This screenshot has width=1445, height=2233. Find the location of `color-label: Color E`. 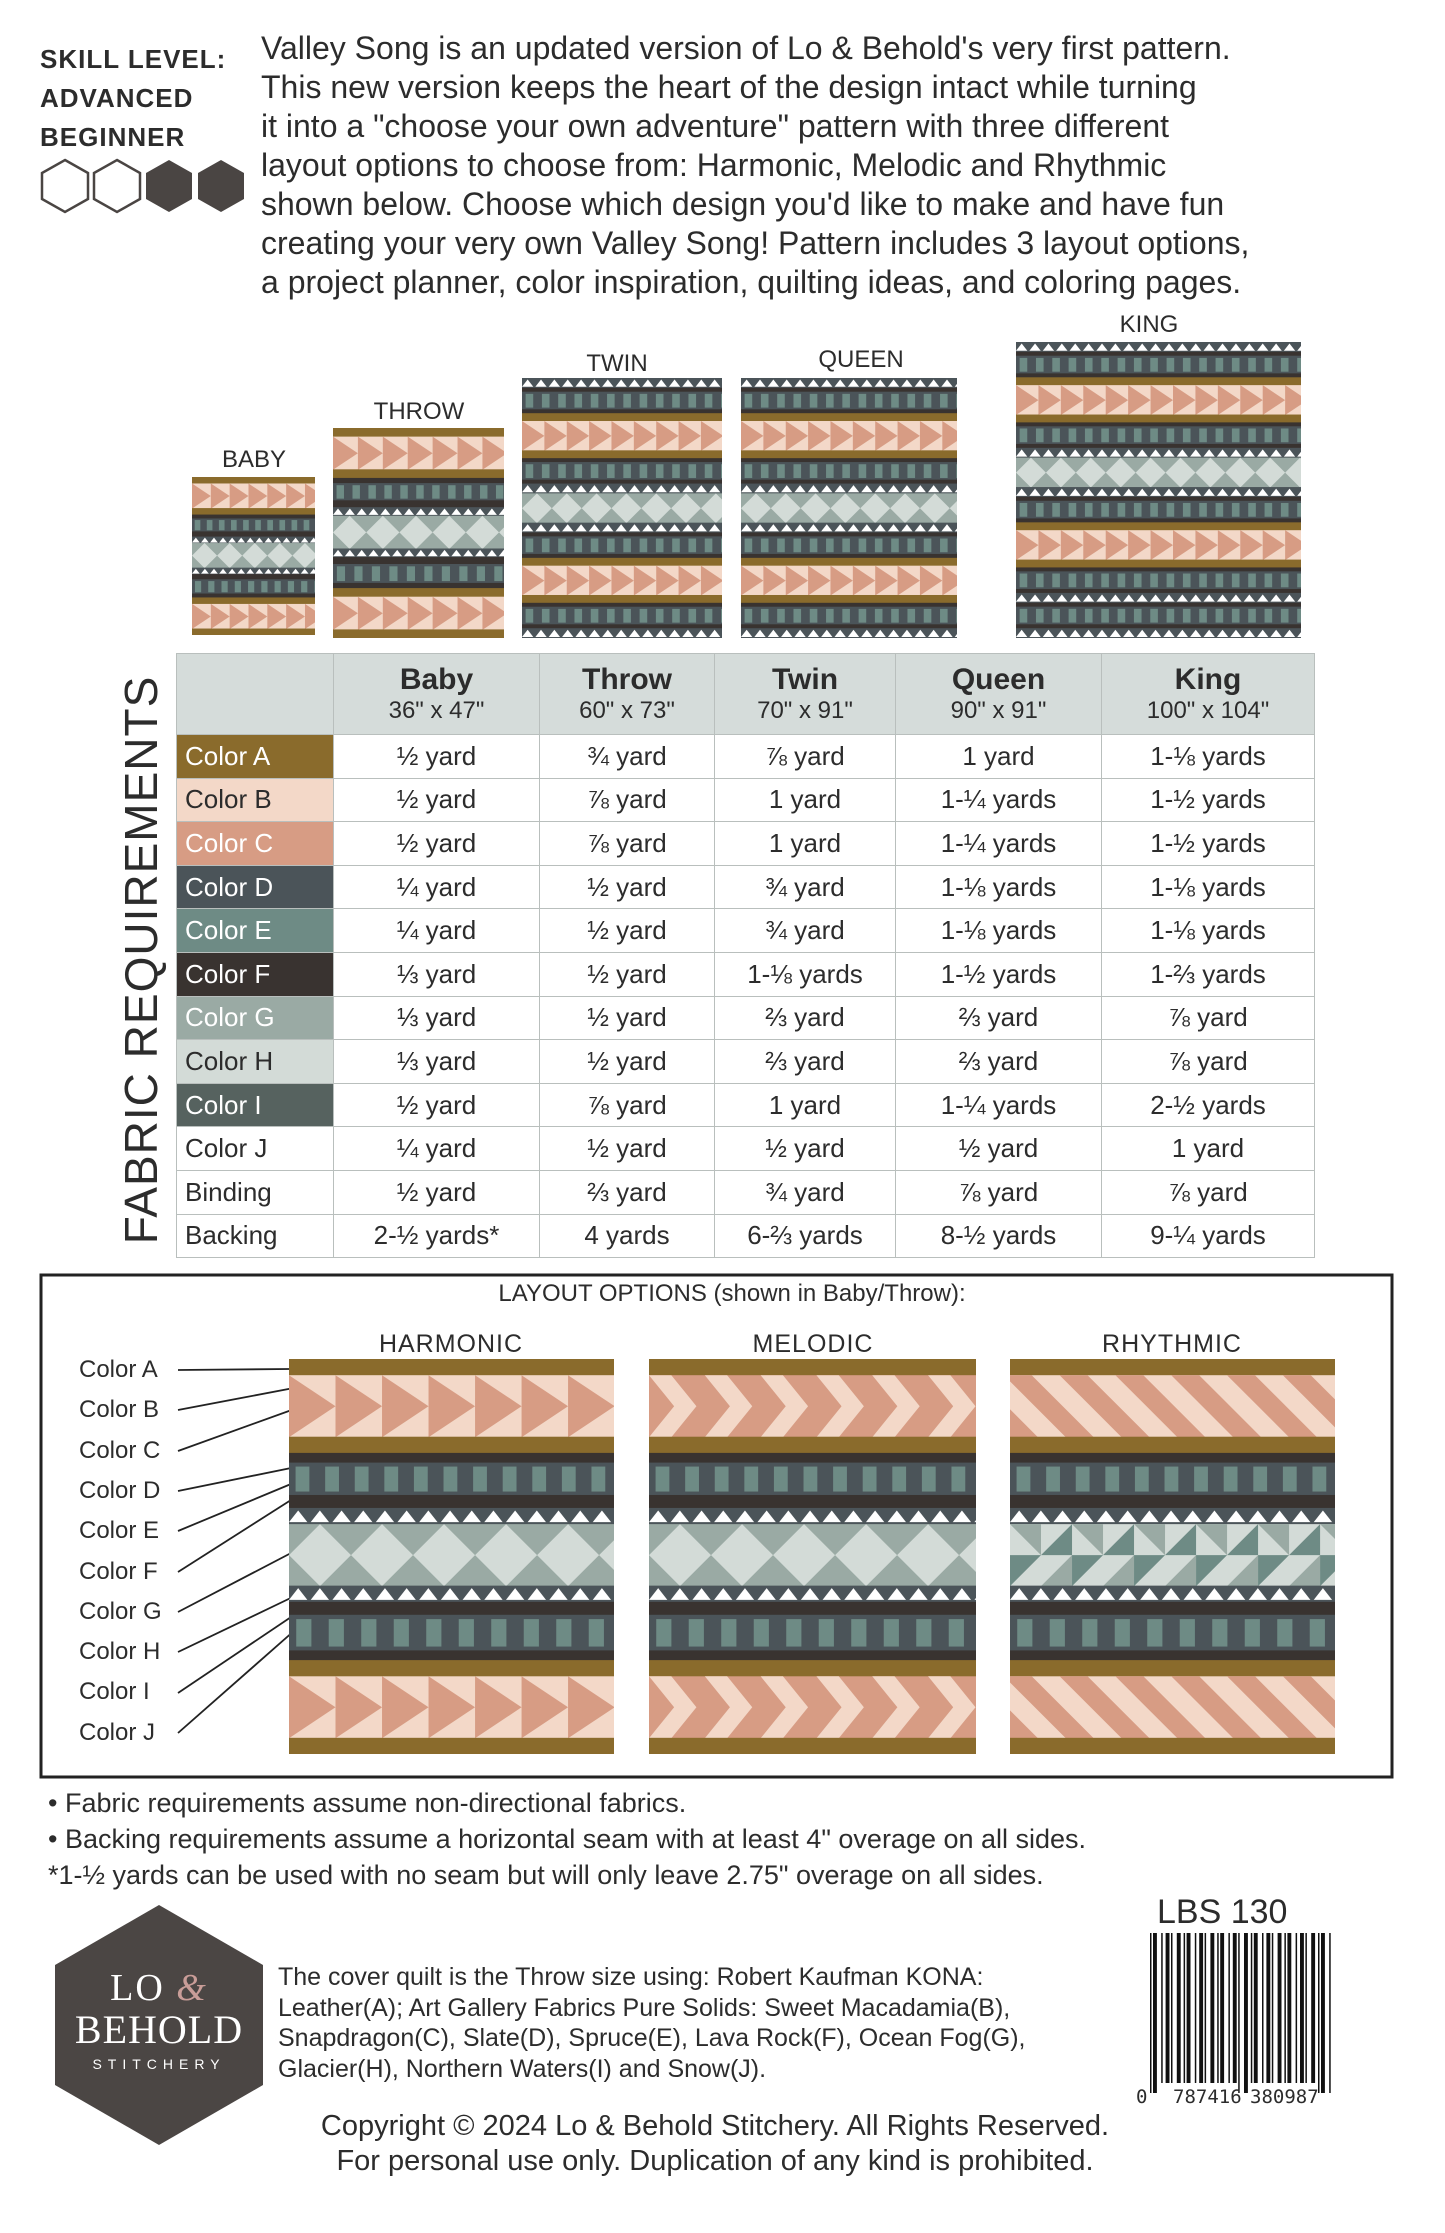

color-label: Color E is located at coordinates (119, 1531).